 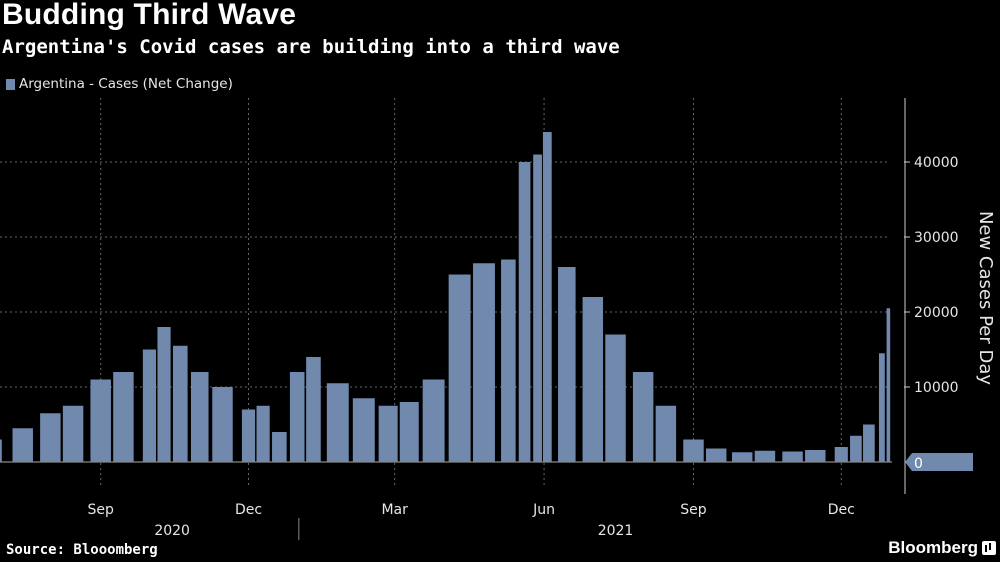 I want to click on y-tick-label: 20000, so click(x=936, y=313).